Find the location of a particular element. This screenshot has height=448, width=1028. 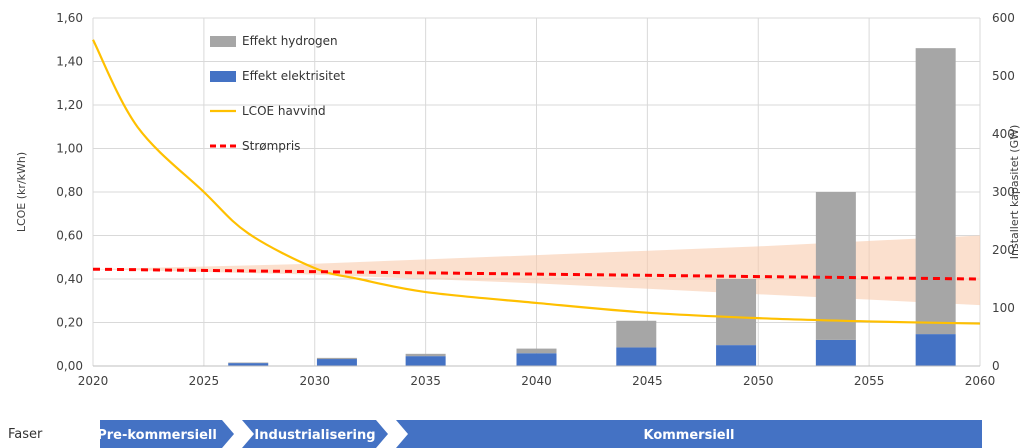

legend-label-lcoe: LCOE havvind is located at coordinates (284, 111).